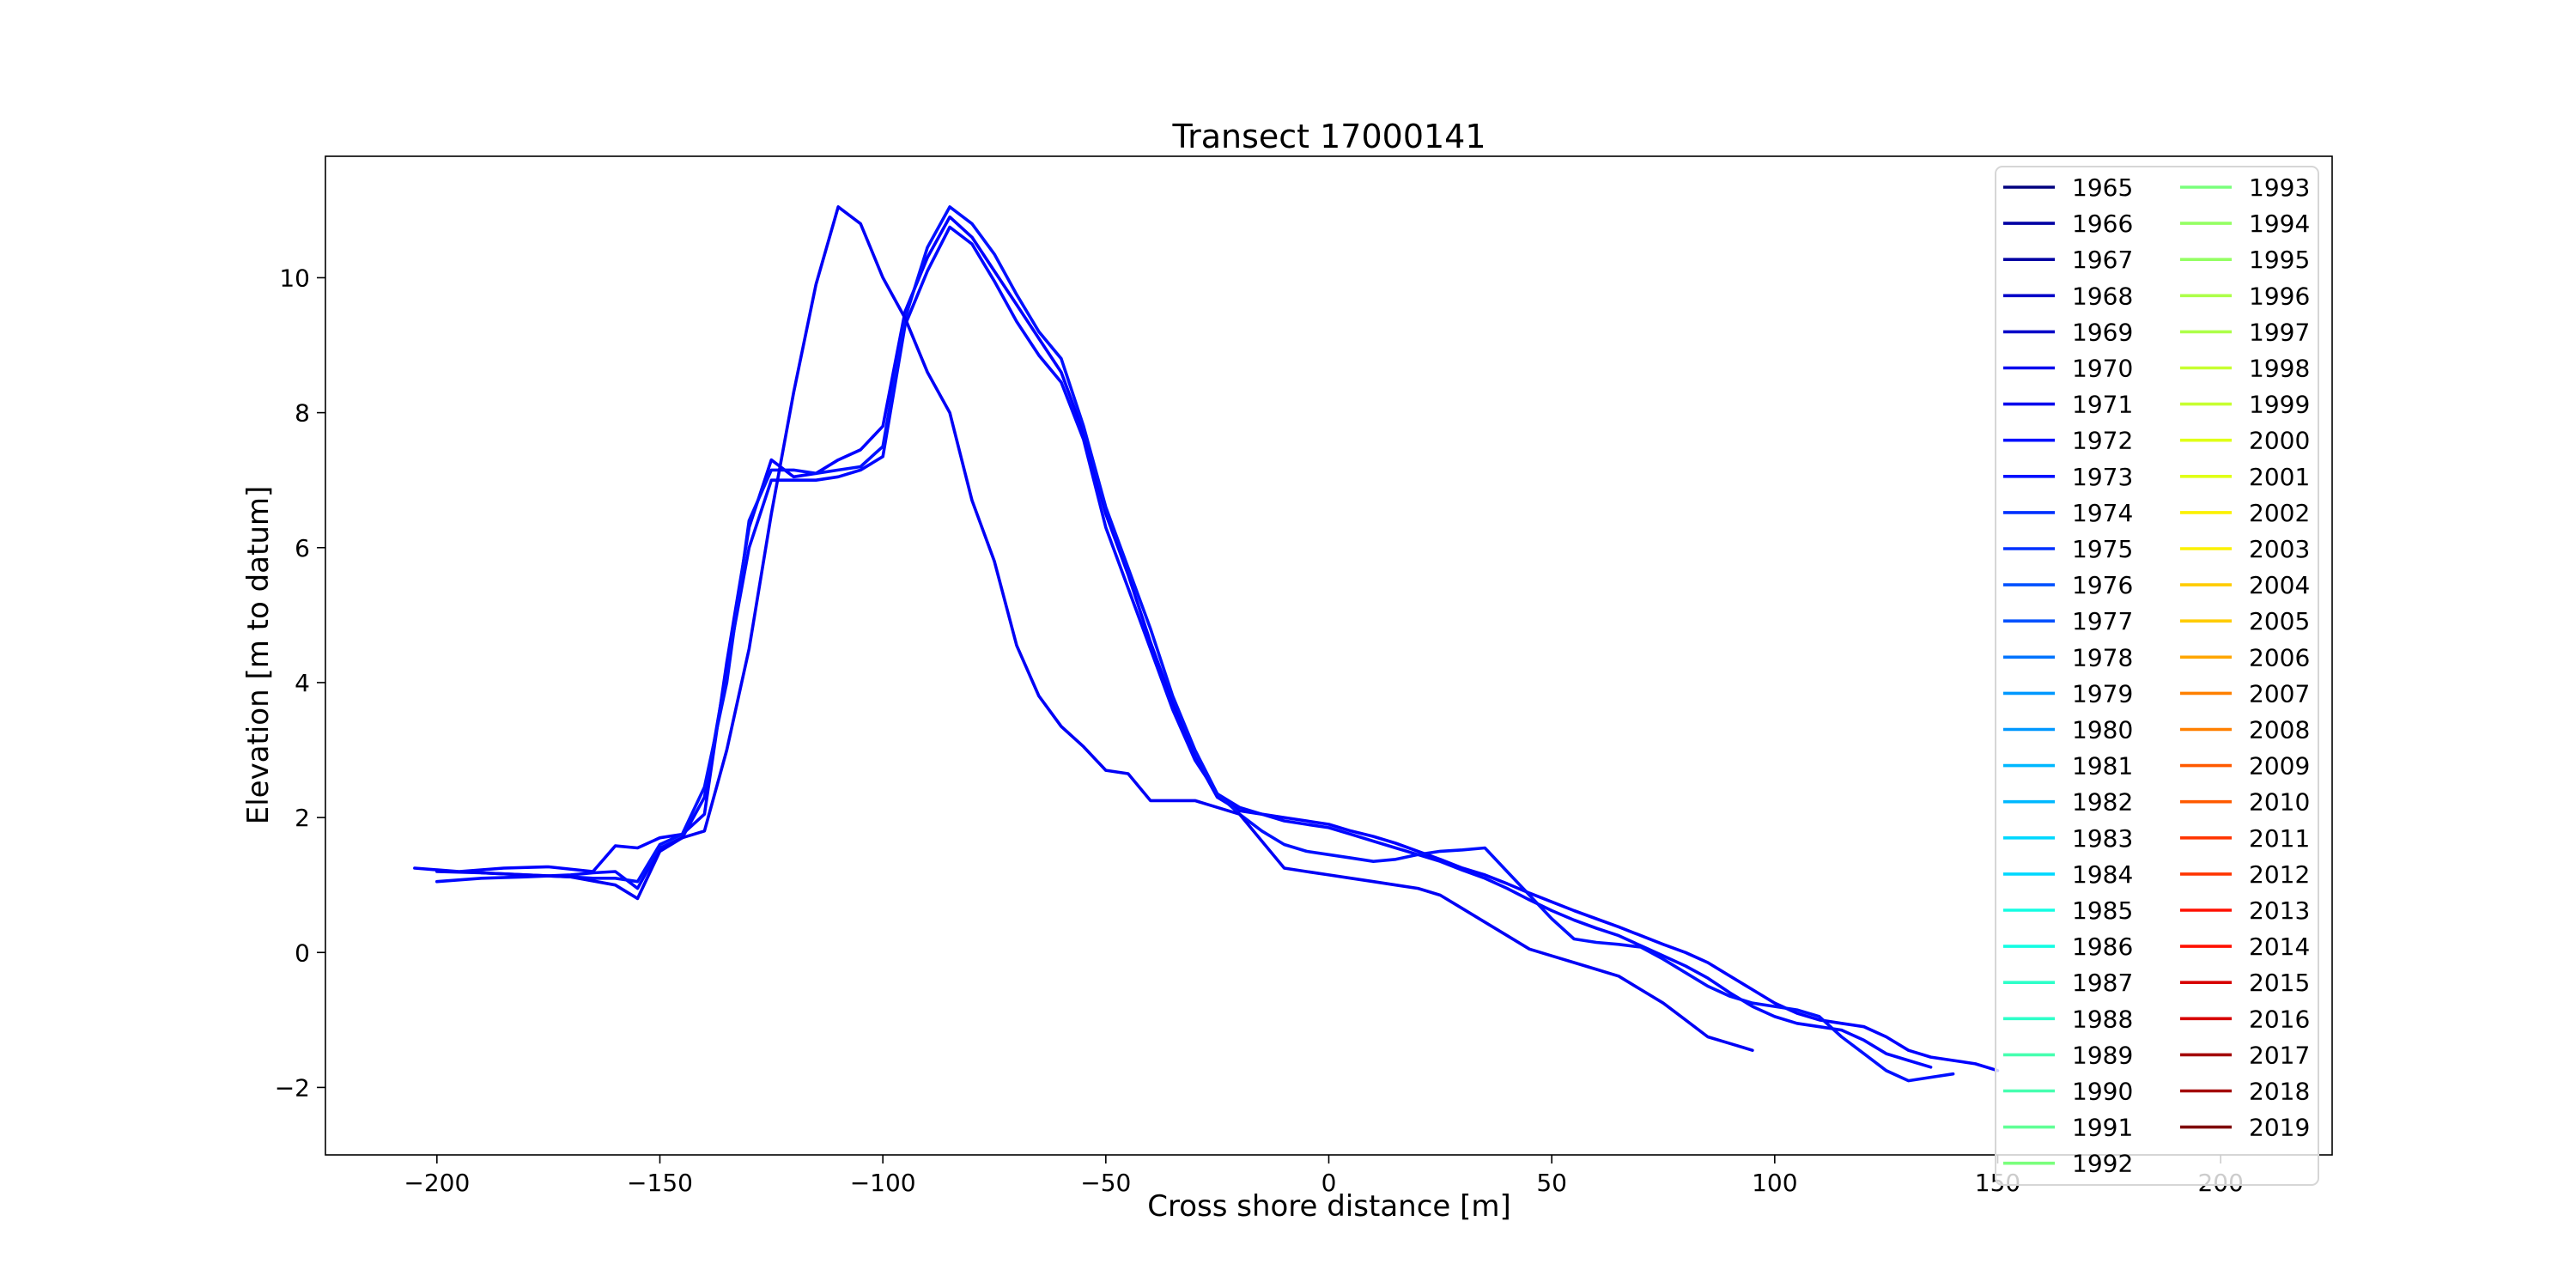 The image size is (2576, 1288). What do you see at coordinates (2068, 874) in the screenshot?
I see `legend-entry-1984: 1984` at bounding box center [2068, 874].